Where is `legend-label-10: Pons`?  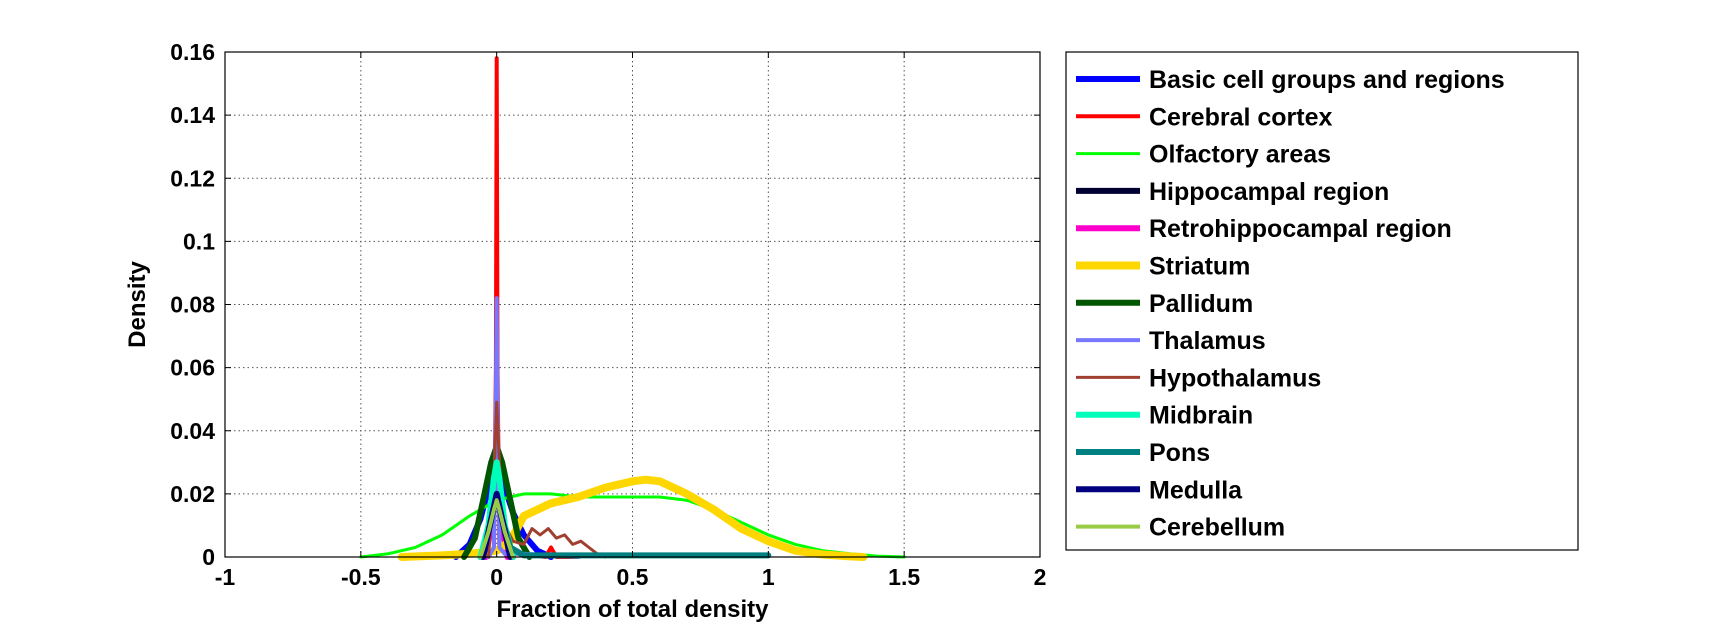
legend-label-10: Pons is located at coordinates (1179, 453).